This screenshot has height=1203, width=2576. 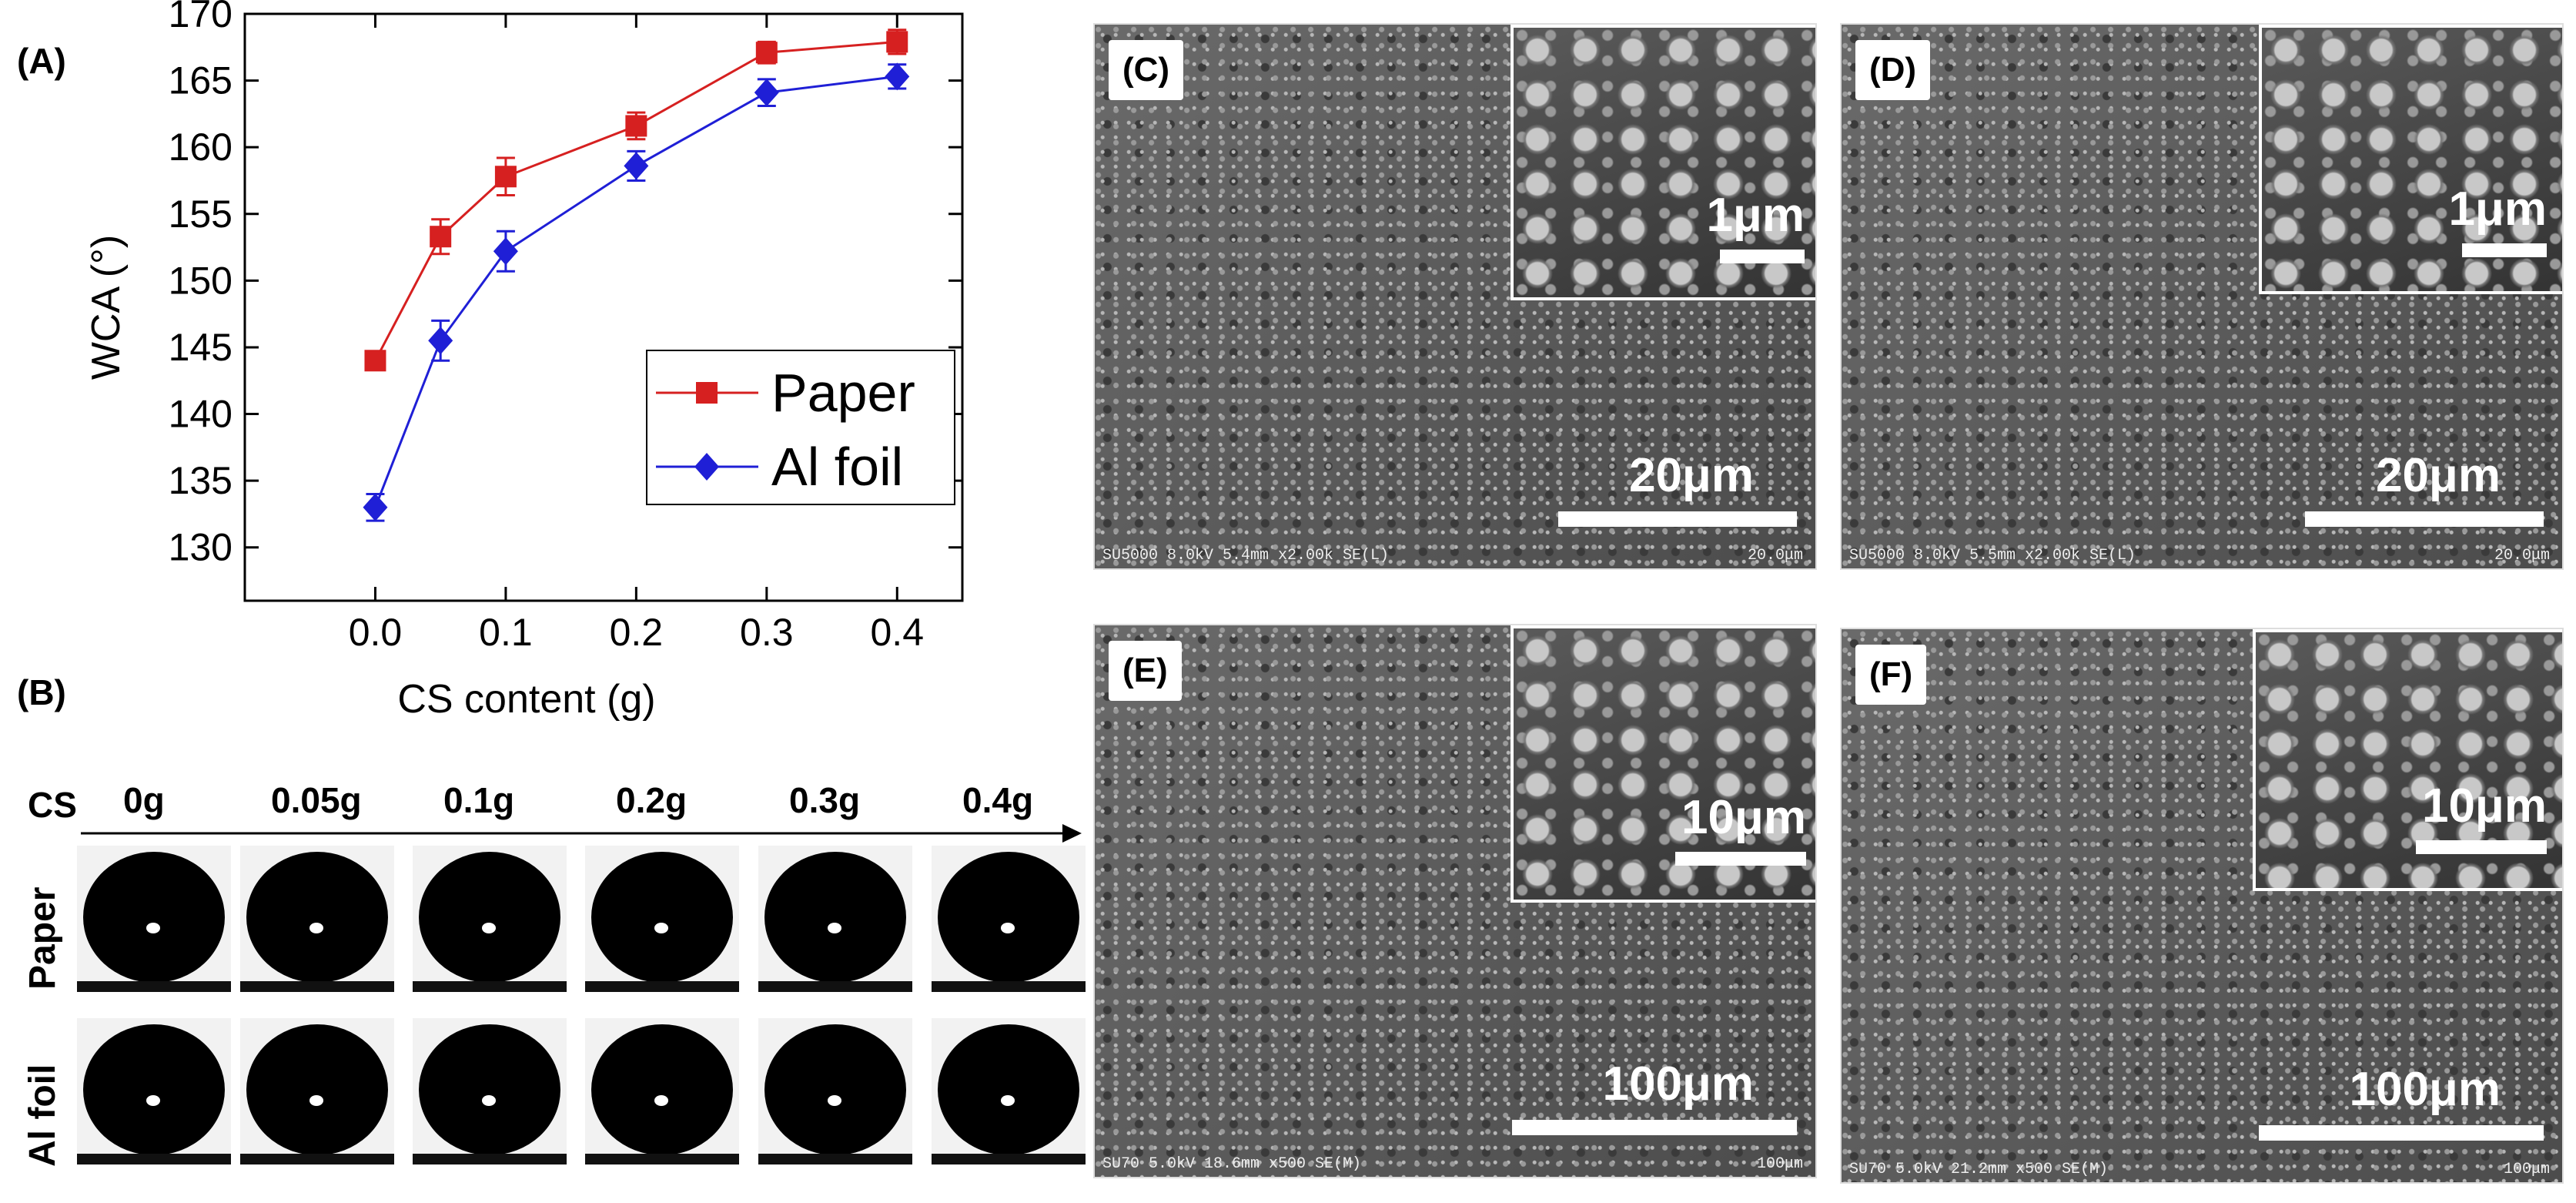 What do you see at coordinates (201, 81) in the screenshot?
I see `y-tick-label: 165` at bounding box center [201, 81].